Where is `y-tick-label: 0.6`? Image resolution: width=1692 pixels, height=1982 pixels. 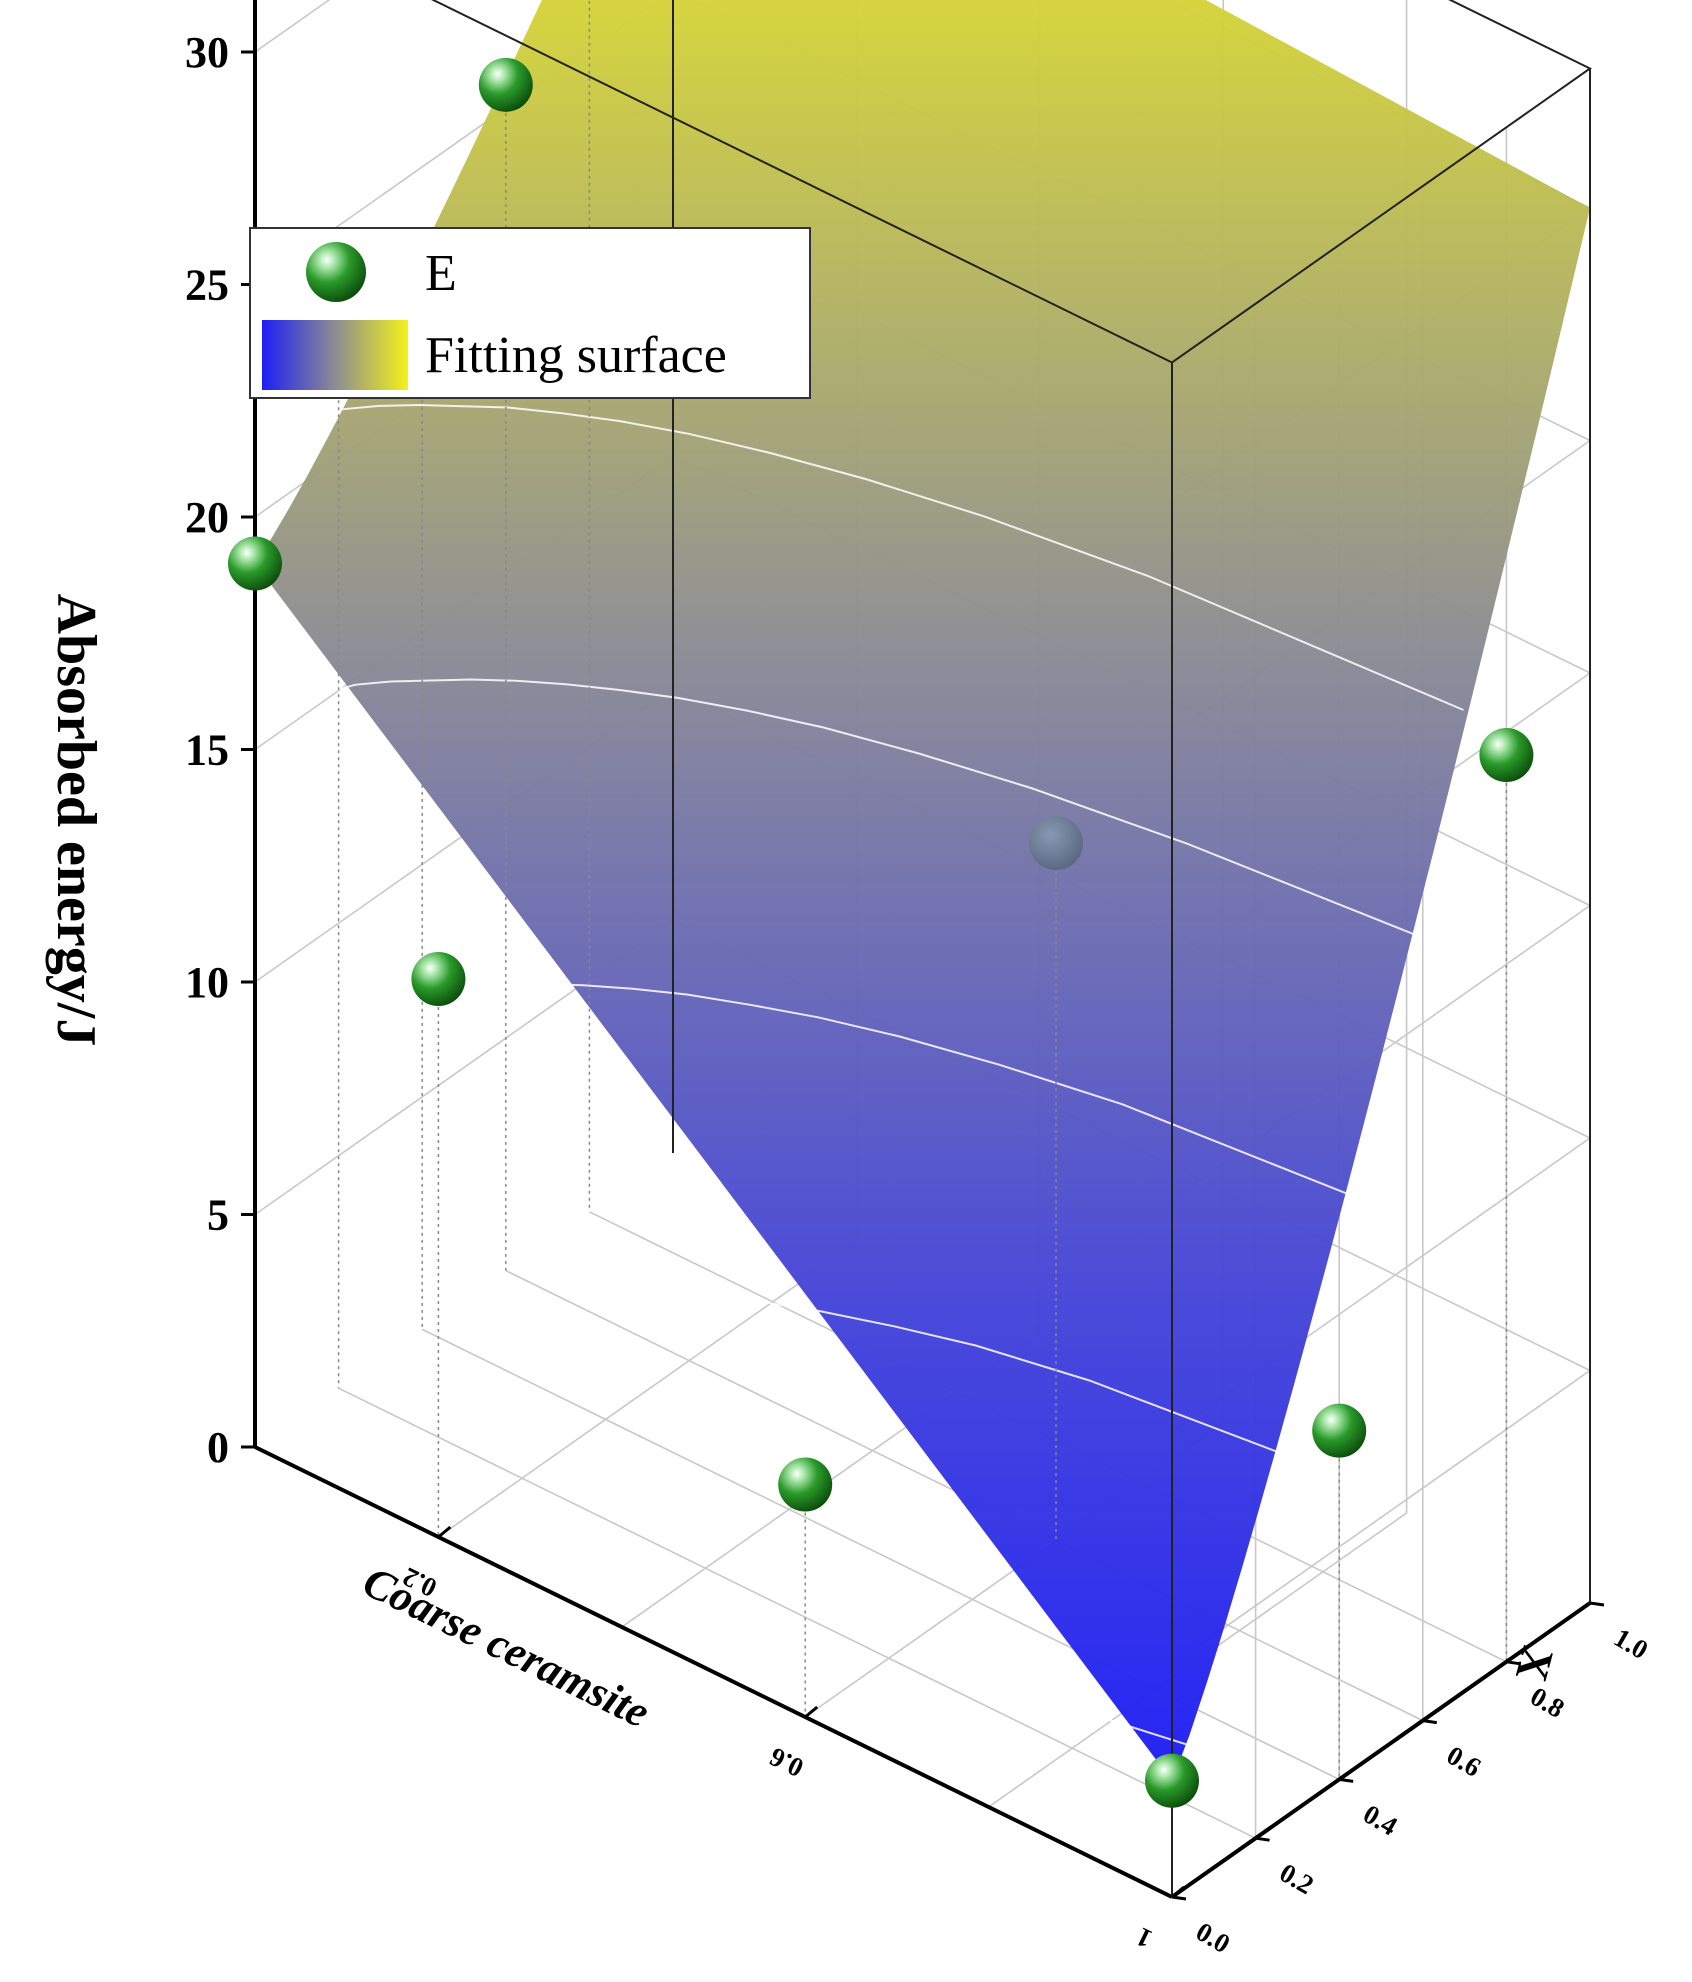
y-tick-label: 0.6 is located at coordinates (1464, 1761).